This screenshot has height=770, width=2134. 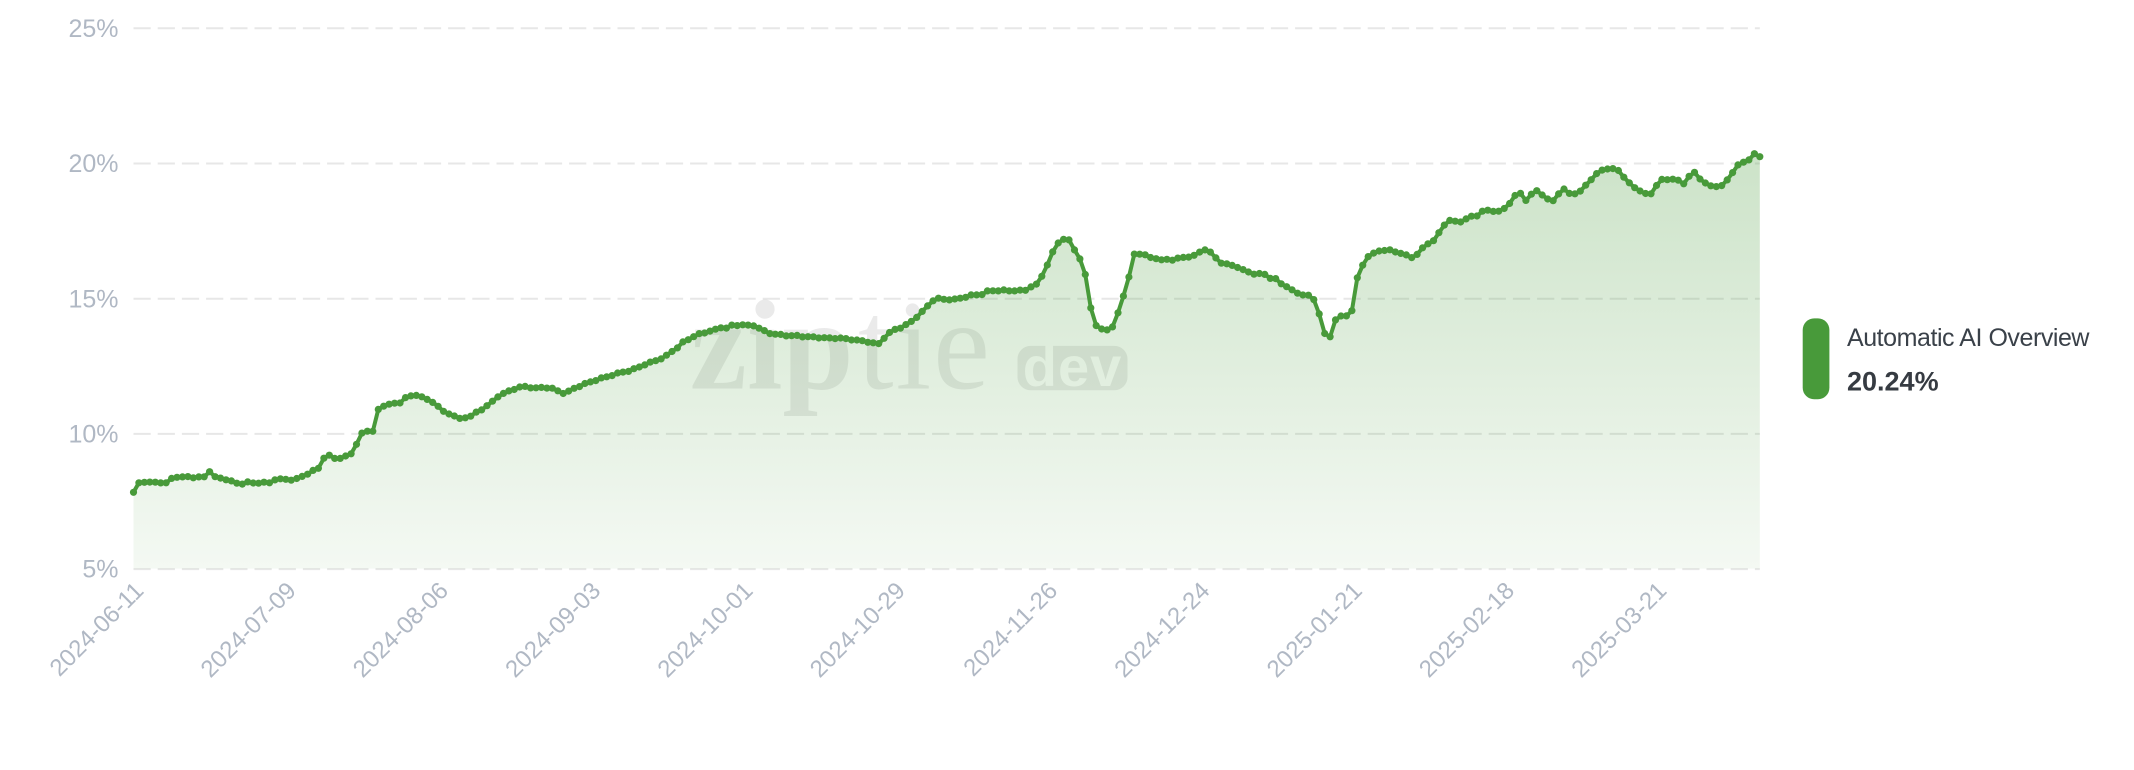 I want to click on svg-text: 5%, so click(x=100, y=570).